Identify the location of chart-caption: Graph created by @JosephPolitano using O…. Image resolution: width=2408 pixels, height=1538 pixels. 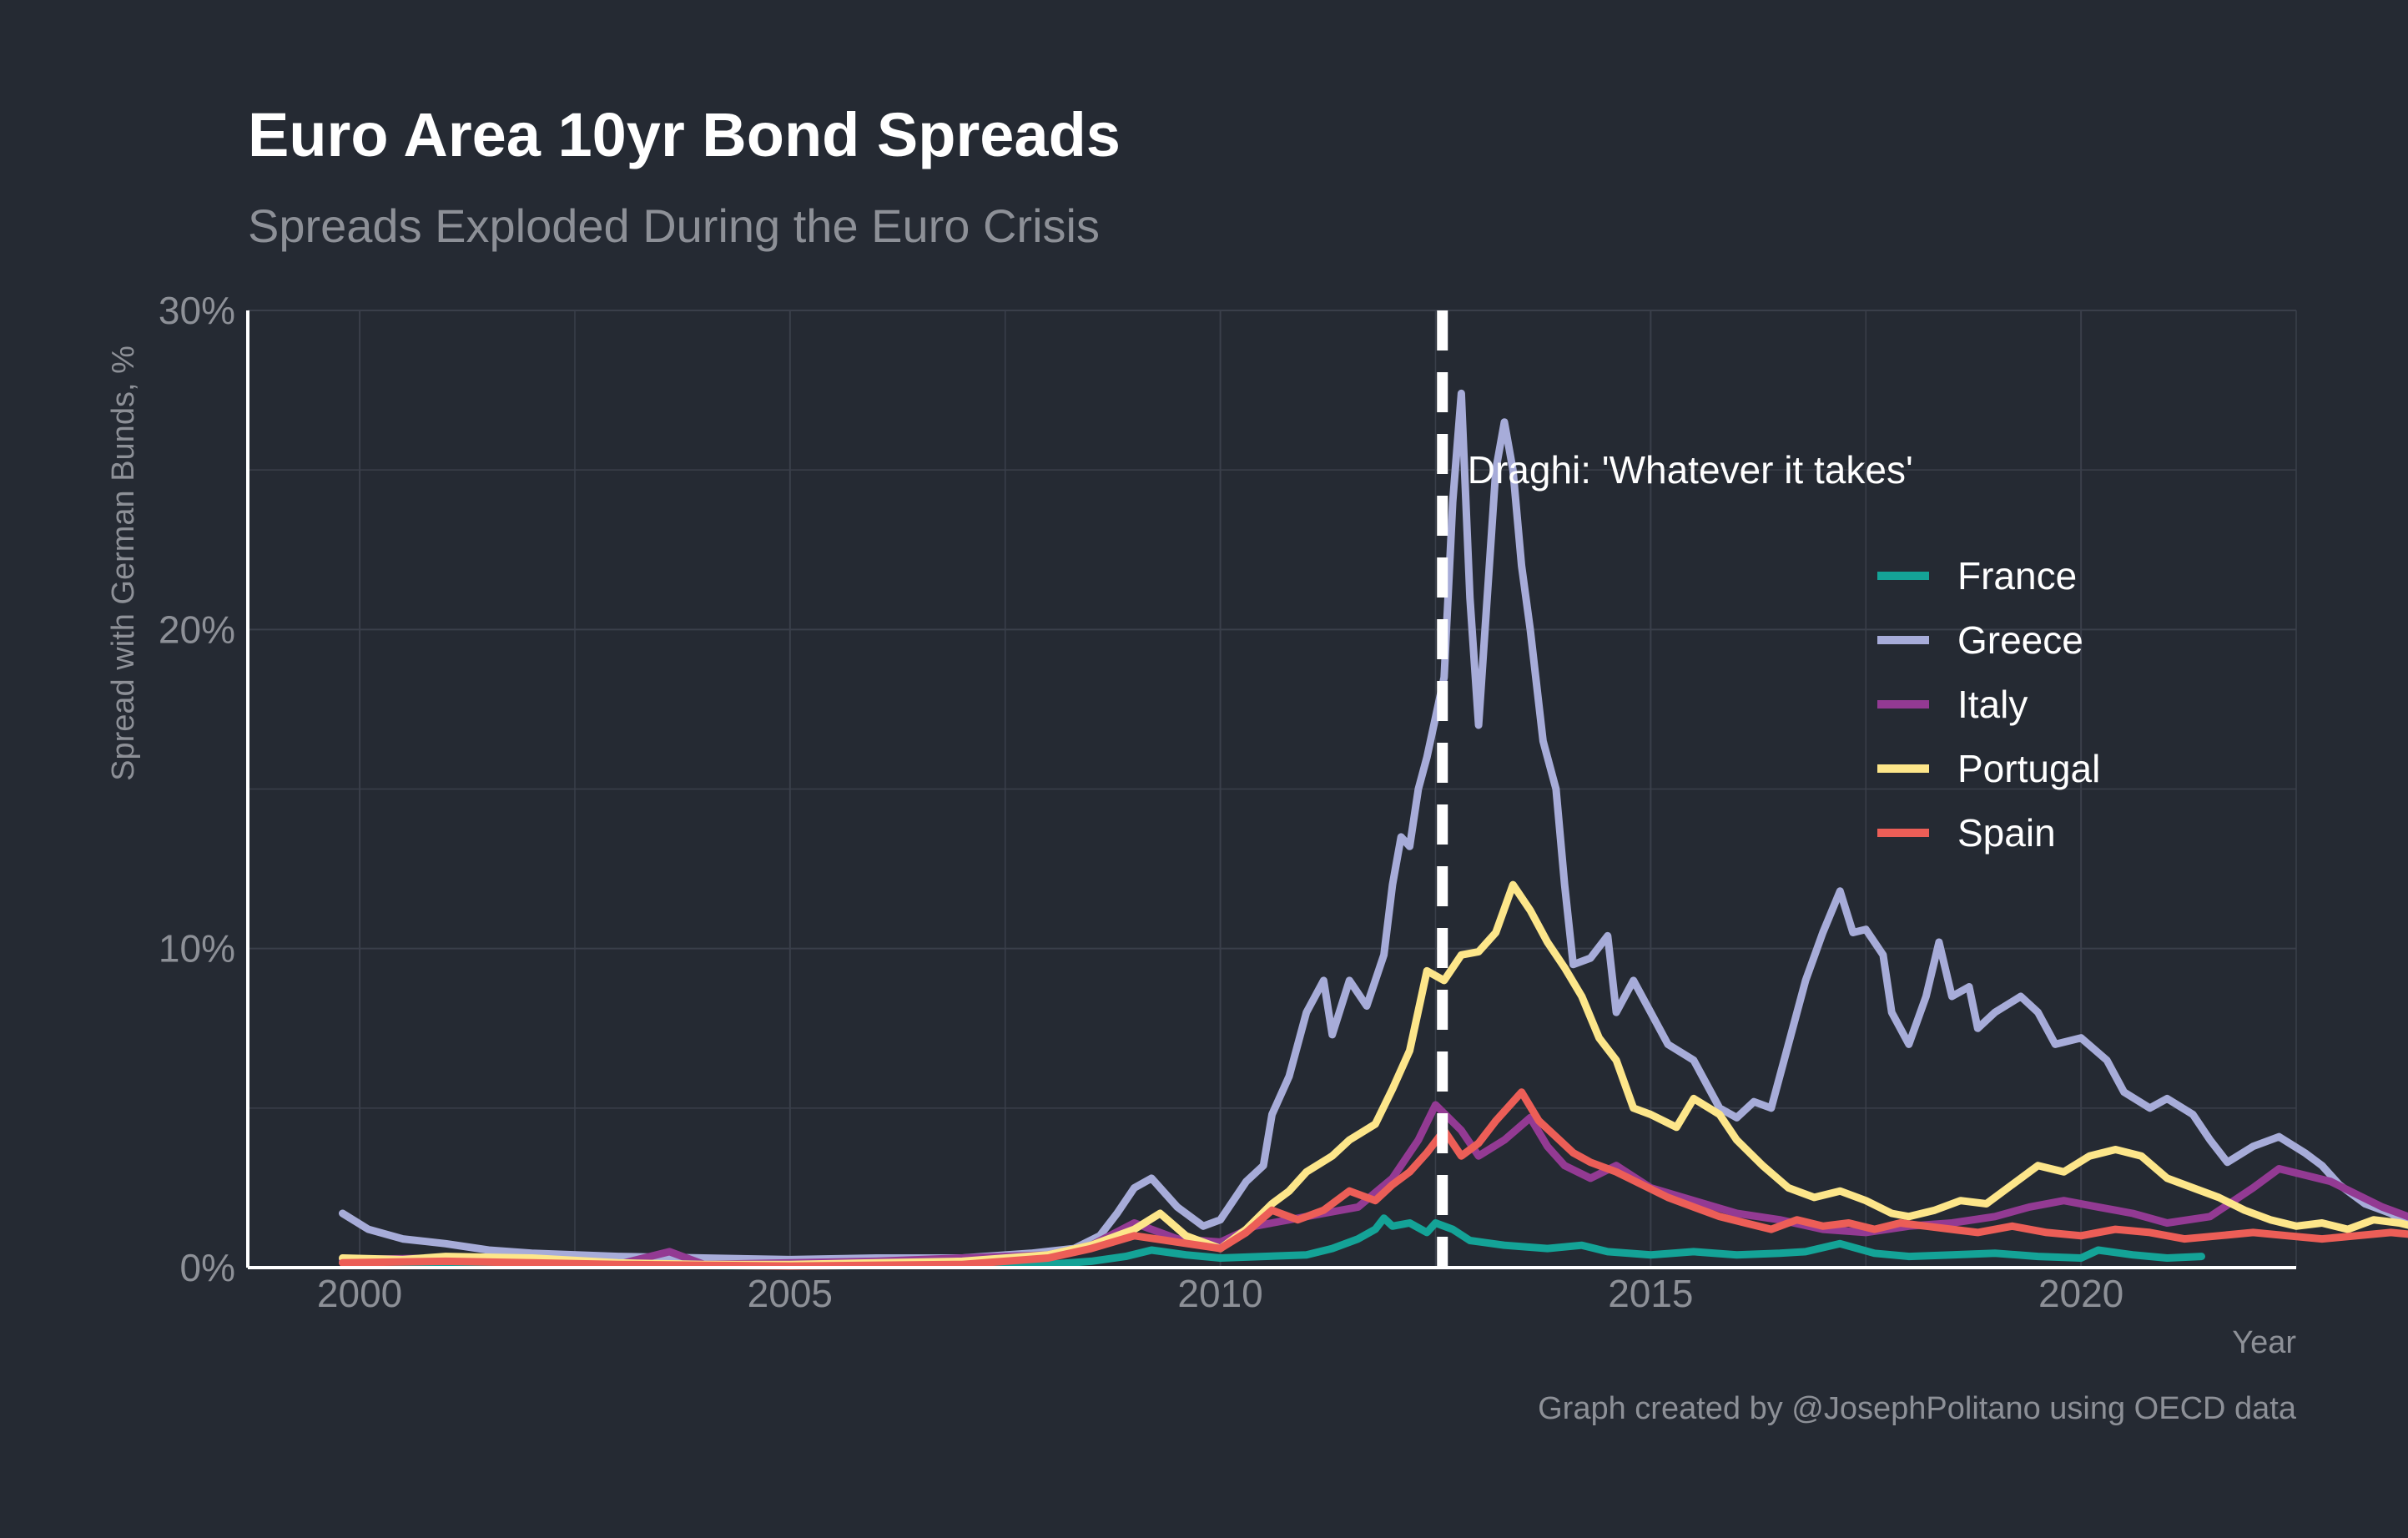
(1918, 1408).